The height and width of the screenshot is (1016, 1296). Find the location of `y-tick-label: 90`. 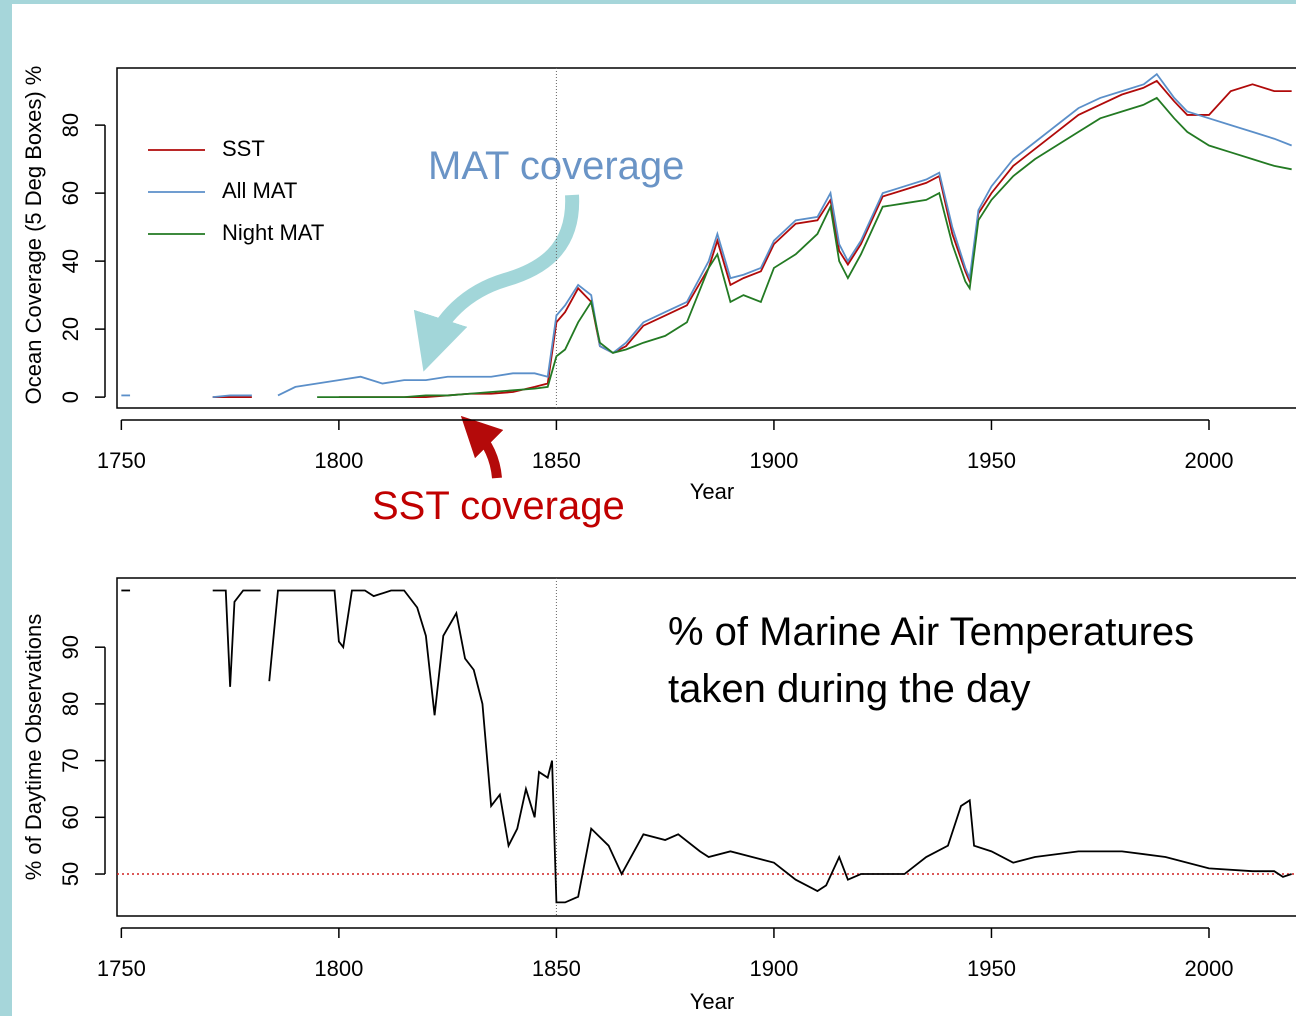

y-tick-label: 90 is located at coordinates (70, 647).